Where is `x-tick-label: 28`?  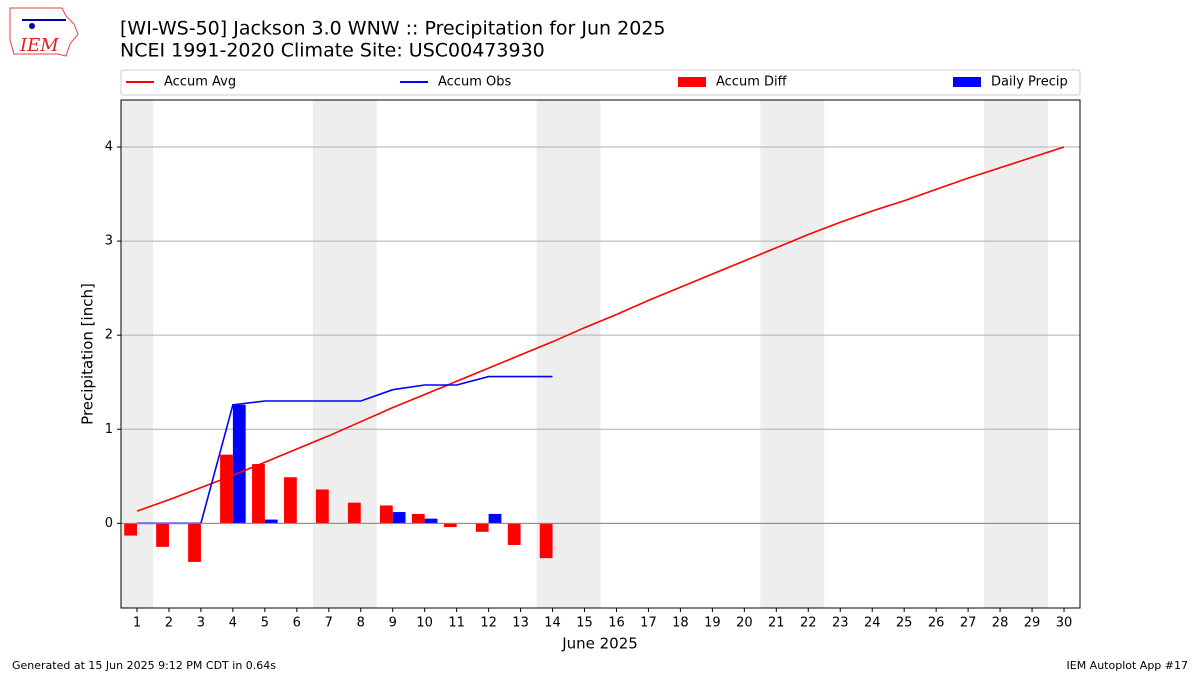
x-tick-label: 28 is located at coordinates (1000, 623).